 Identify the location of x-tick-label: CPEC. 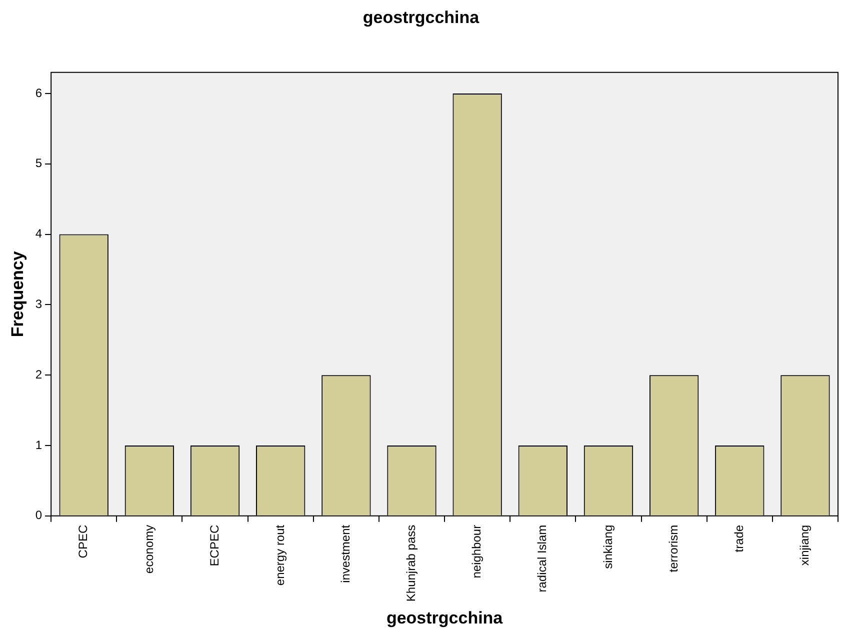
(83, 541).